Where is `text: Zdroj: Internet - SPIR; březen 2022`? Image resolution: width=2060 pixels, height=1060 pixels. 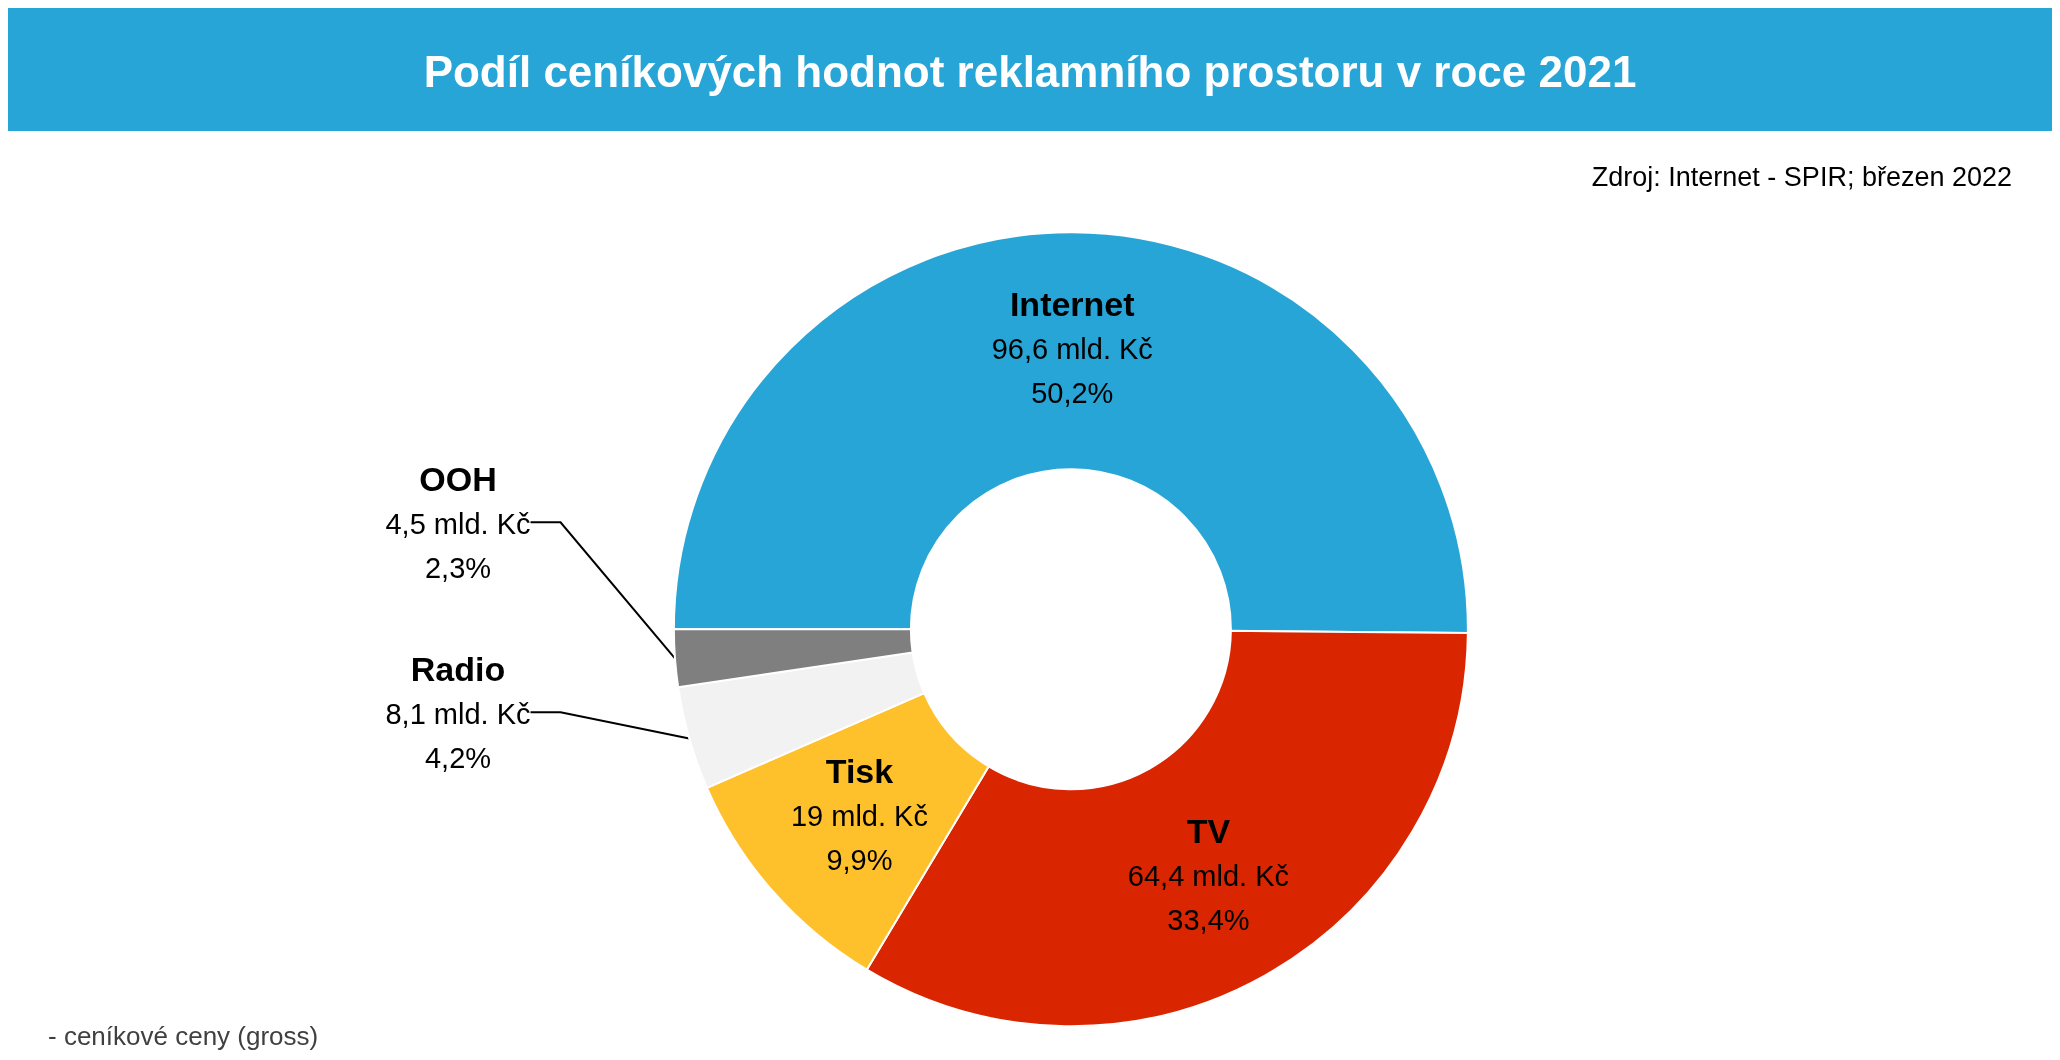
text: Zdroj: Internet - SPIR; březen 2022 is located at coordinates (1801, 176).